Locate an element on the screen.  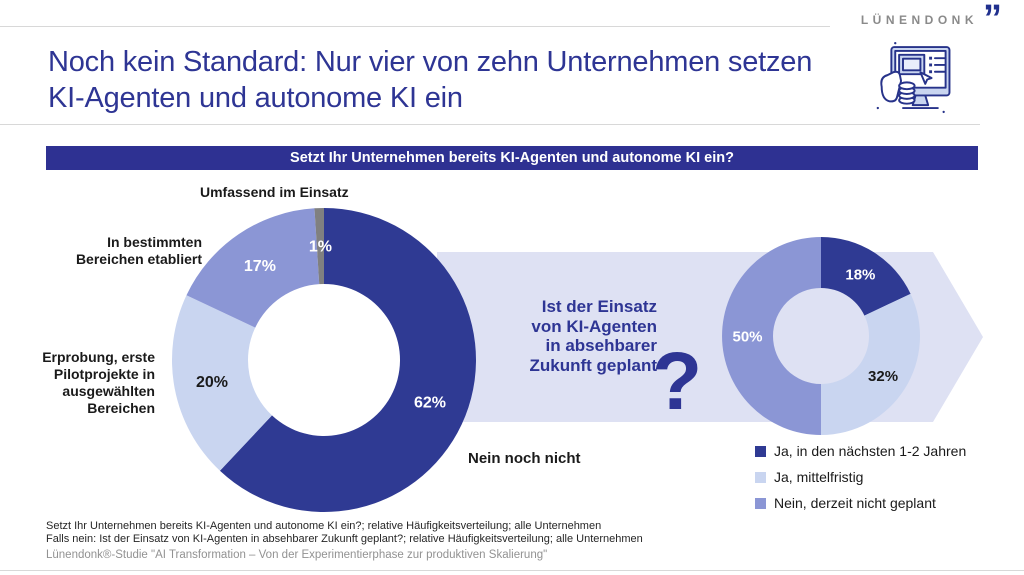
label-in-bestimmten-bereichen: In bestimmten Bereichen etabliert is located at coordinates (138, 250).